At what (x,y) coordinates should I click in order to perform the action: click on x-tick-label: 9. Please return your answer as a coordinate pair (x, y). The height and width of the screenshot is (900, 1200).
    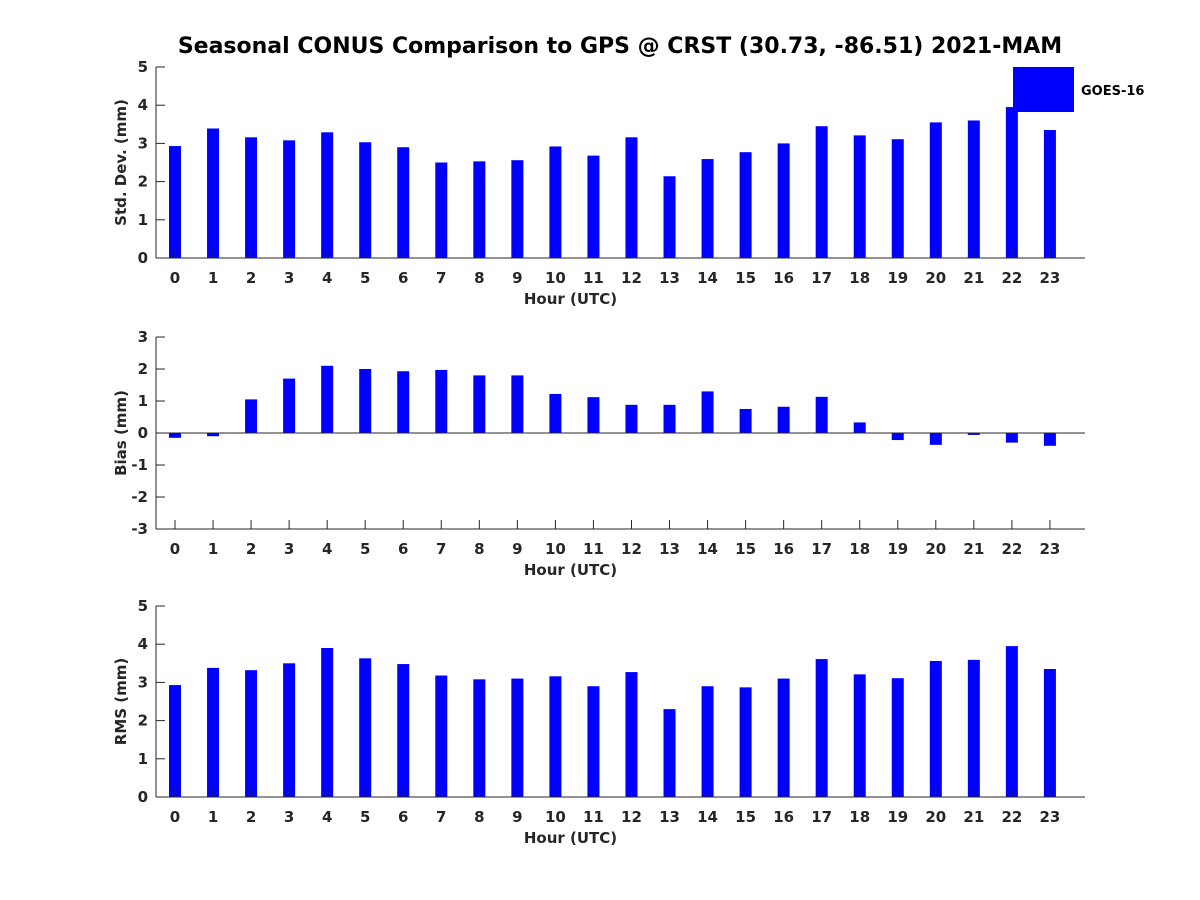
    Looking at the image, I should click on (517, 549).